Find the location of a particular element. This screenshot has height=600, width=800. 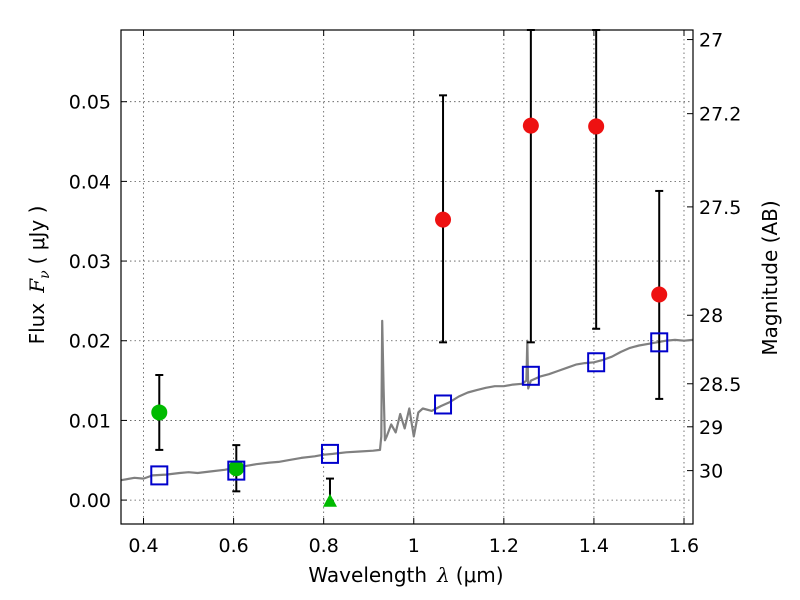

x-tick-label: 0.4 is located at coordinates (143, 546).